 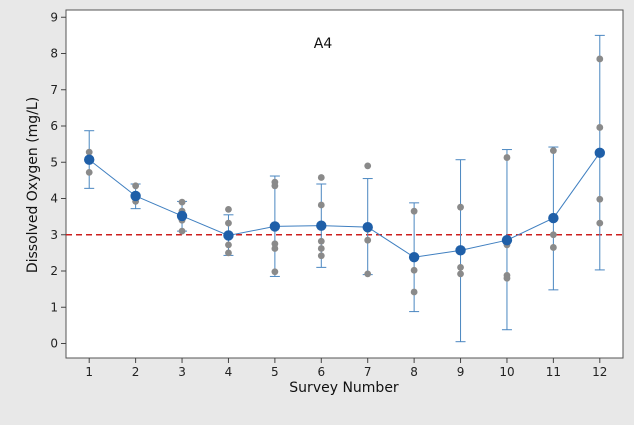 What do you see at coordinates (136, 372) in the screenshot?
I see `x-tick-label-2: 2` at bounding box center [136, 372].